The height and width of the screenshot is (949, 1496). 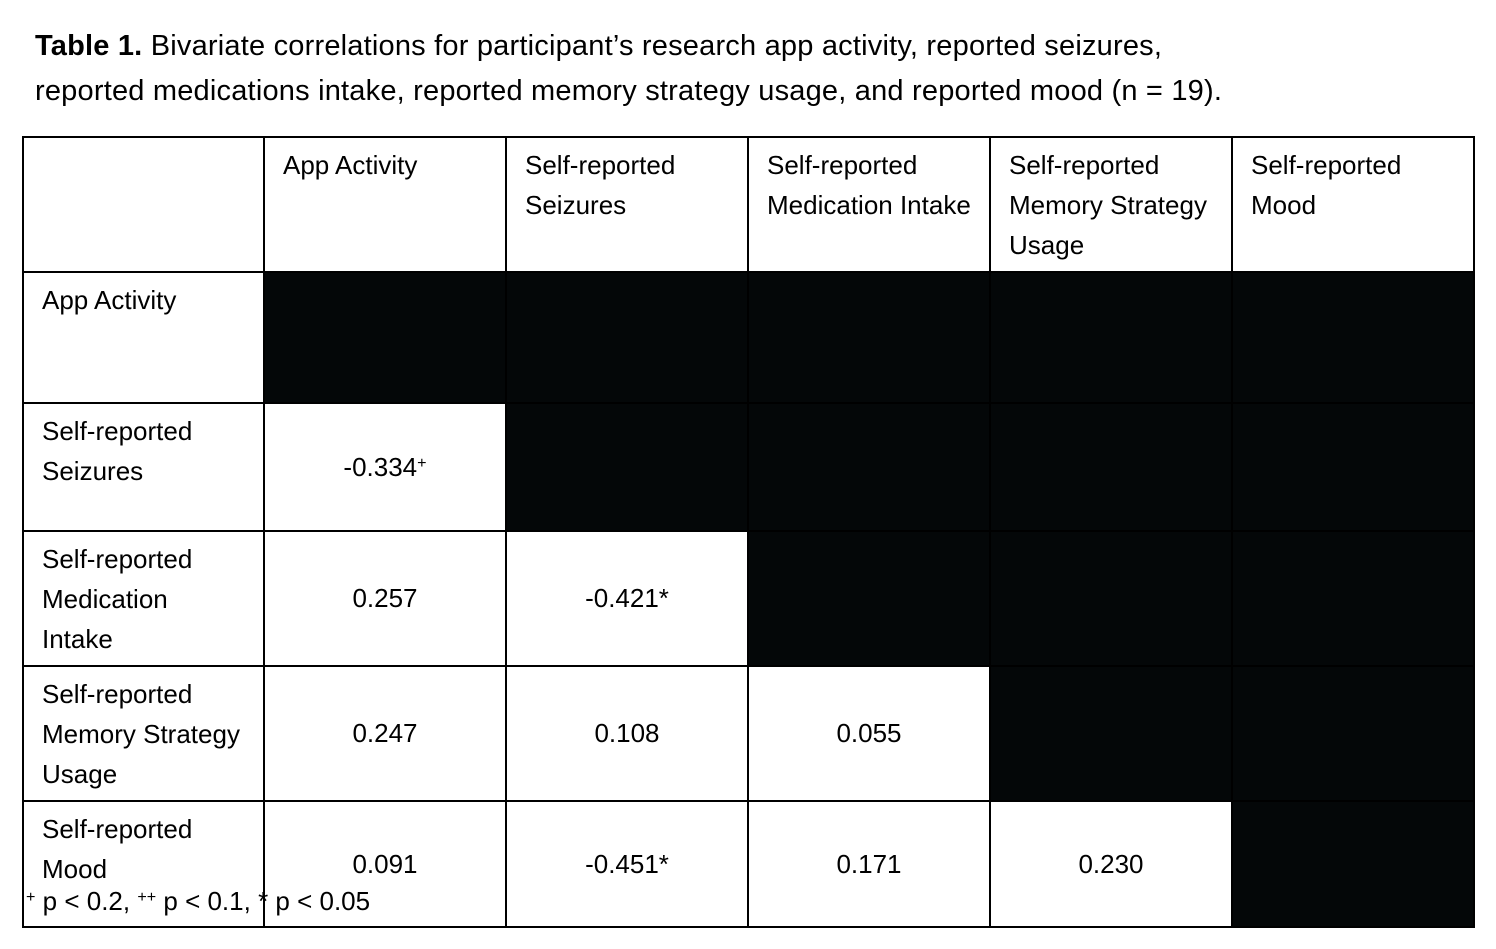 I want to click on row-label-seizures: Self-reported Seizures, so click(x=143, y=467).